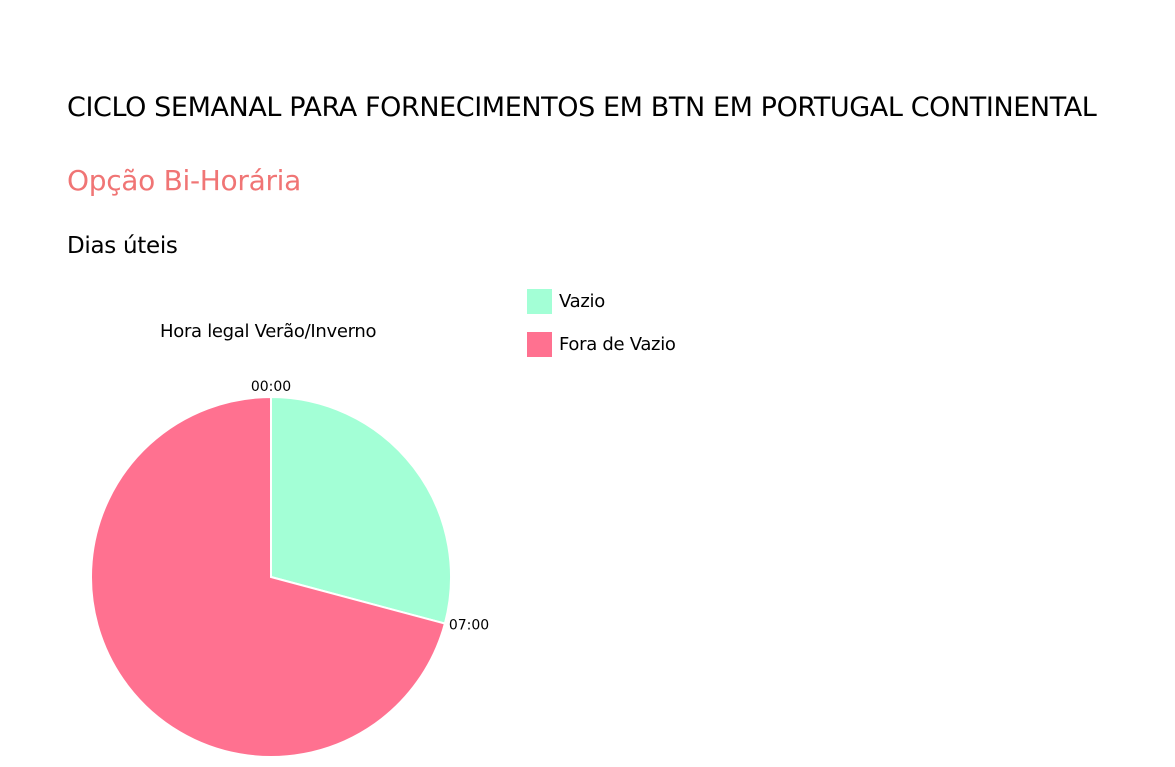 Image resolution: width=1175 pixels, height=767 pixels. What do you see at coordinates (268, 331) in the screenshot?
I see `chart-title: Hora legal Verão/Inverno` at bounding box center [268, 331].